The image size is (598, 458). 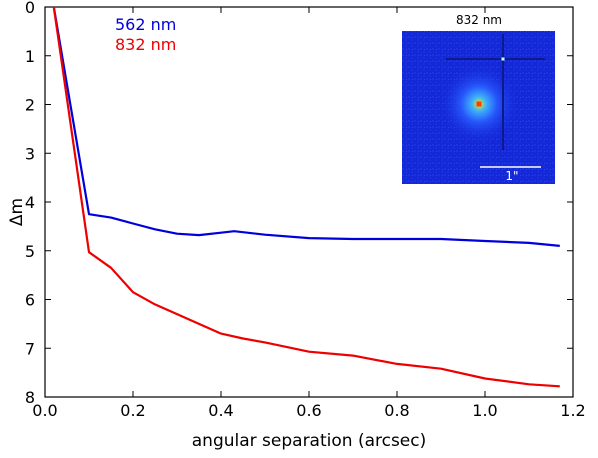 I want to click on y-tick-label: 6, so click(x=30, y=300).